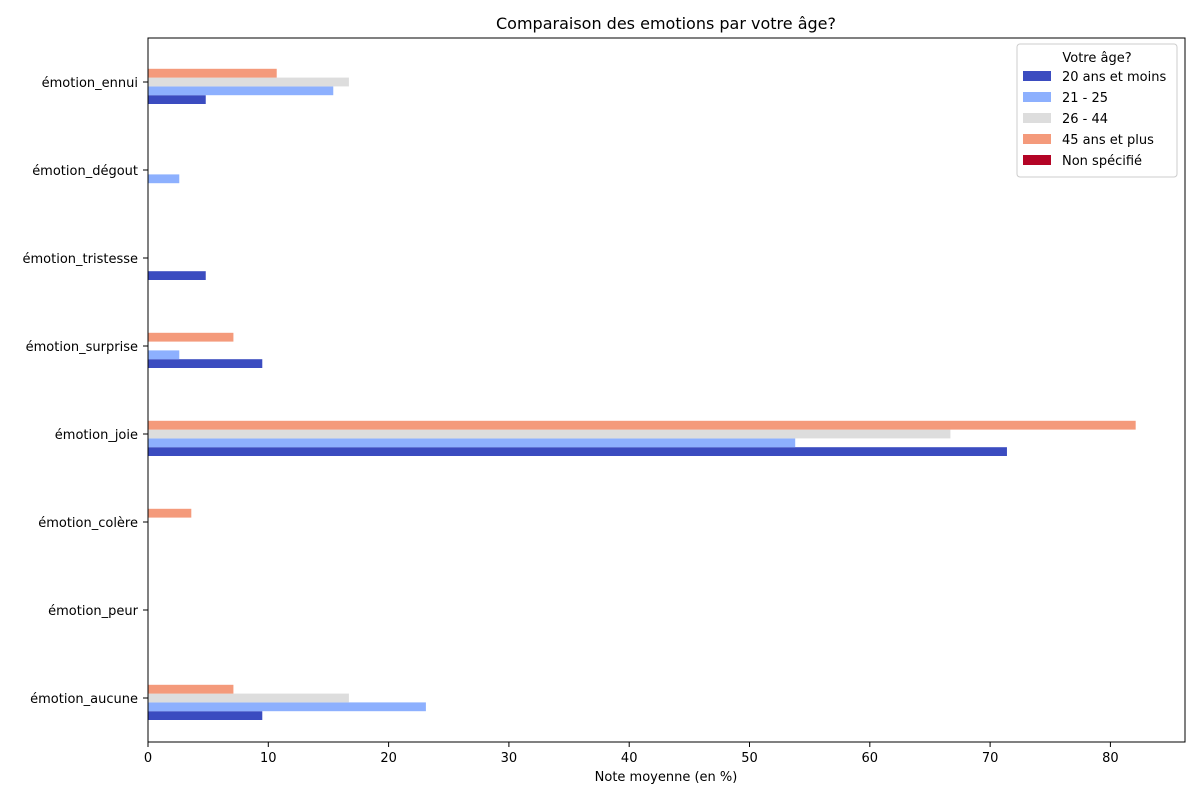 The image size is (1200, 804). I want to click on x-tick-label: 70, so click(990, 758).